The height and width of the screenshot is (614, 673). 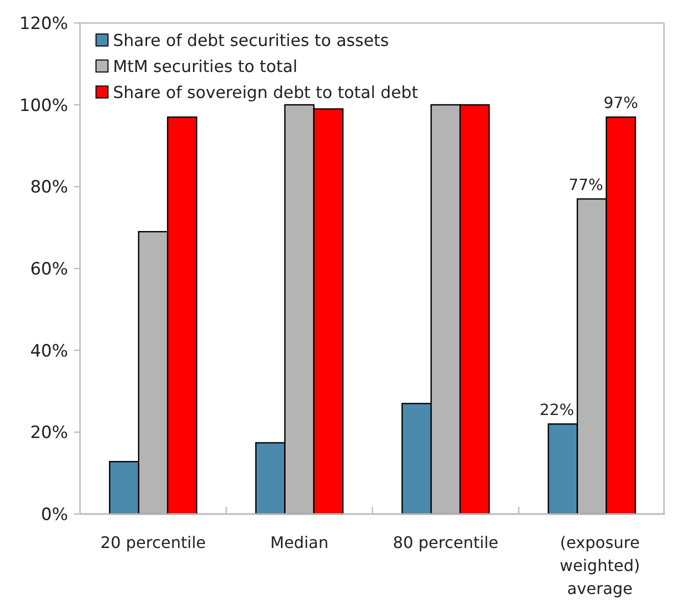 What do you see at coordinates (49, 269) in the screenshot?
I see `y-tick-label: 60%` at bounding box center [49, 269].